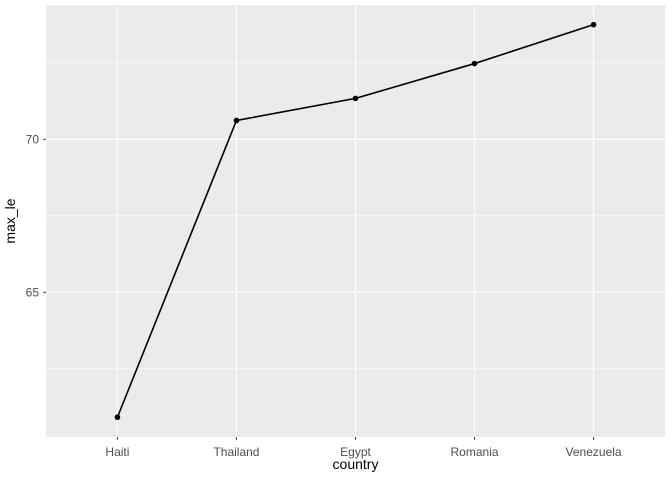 The height and width of the screenshot is (480, 672). Describe the element at coordinates (10, 220) in the screenshot. I see `y-axis-title: max_le` at that location.